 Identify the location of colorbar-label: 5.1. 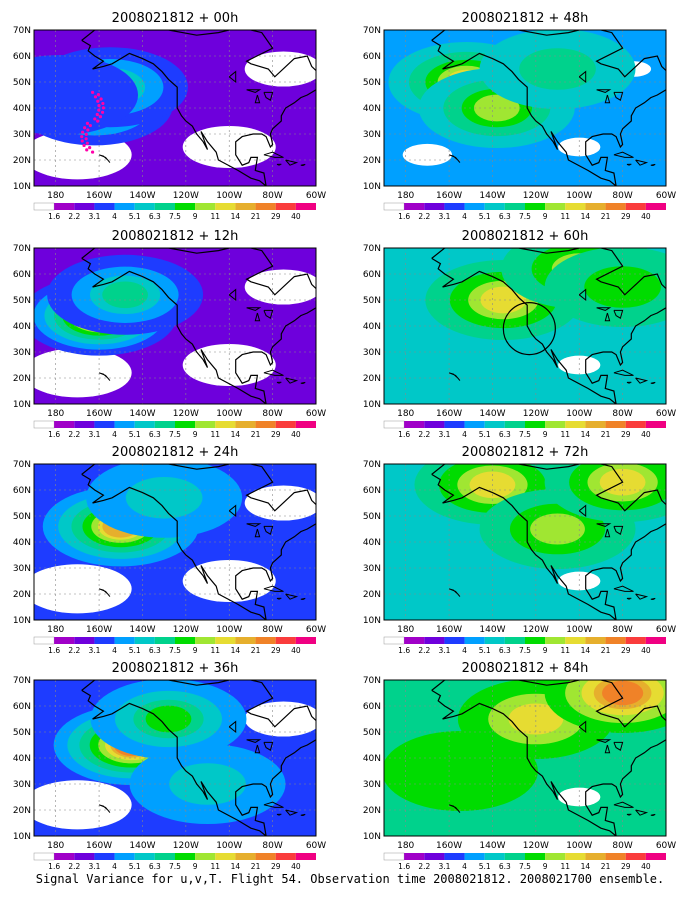
(135, 650).